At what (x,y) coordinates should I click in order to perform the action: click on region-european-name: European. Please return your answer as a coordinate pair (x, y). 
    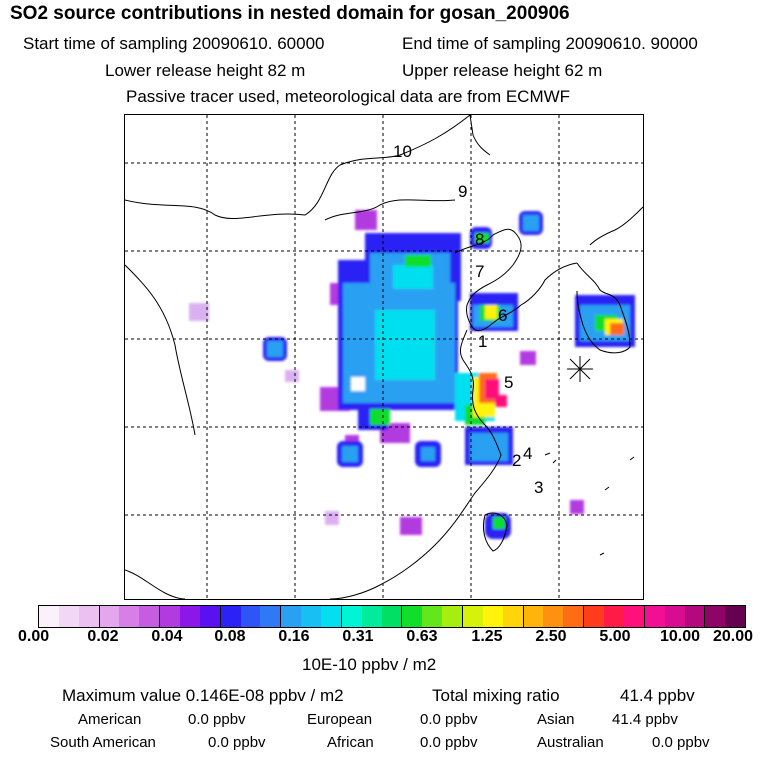
    Looking at the image, I should click on (340, 719).